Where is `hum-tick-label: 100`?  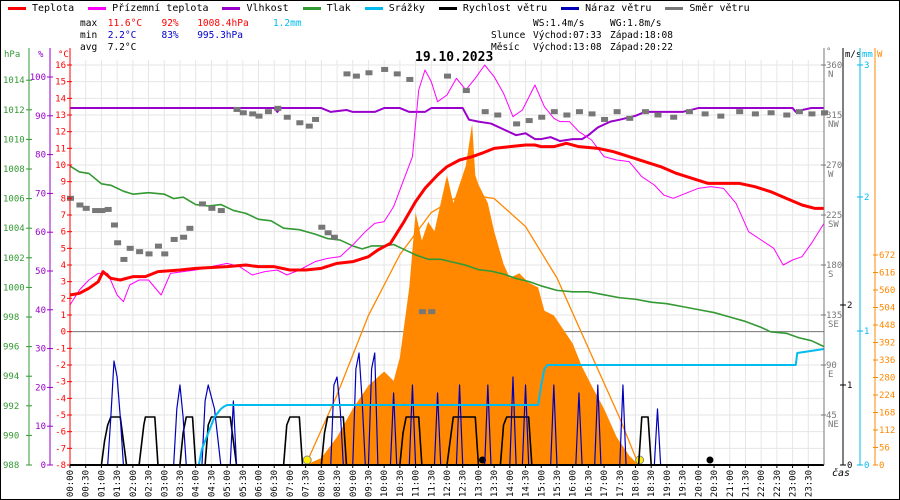 hum-tick-label: 100 is located at coordinates (38, 78).